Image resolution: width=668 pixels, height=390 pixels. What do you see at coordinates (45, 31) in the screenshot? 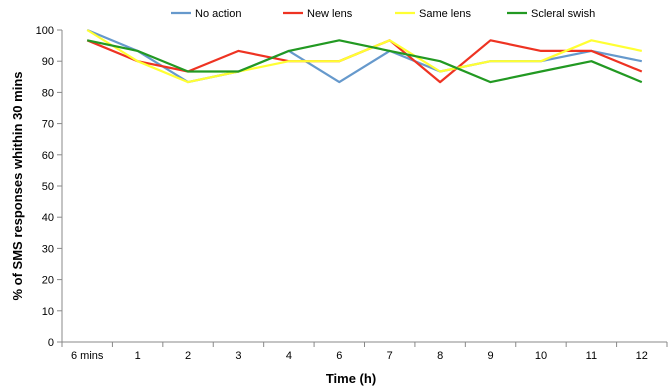
I see `y-tick-label: 100` at bounding box center [45, 31].